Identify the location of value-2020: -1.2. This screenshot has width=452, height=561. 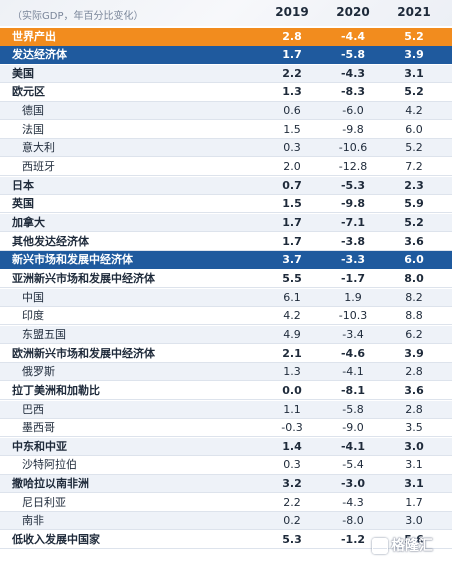
(353, 540).